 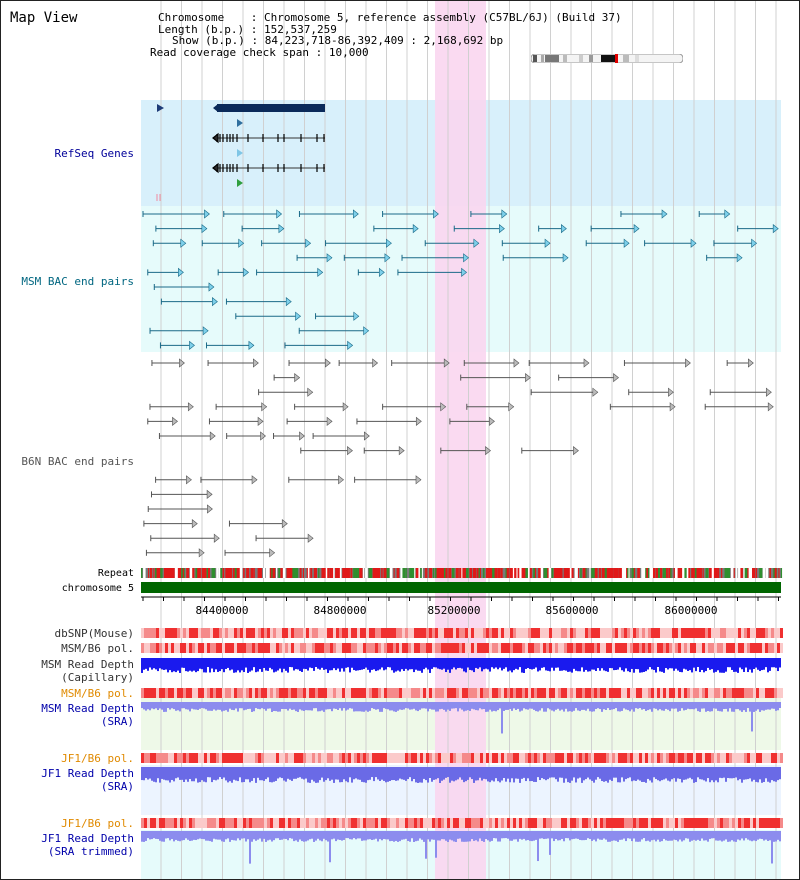 What do you see at coordinates (97, 758) in the screenshot?
I see `track-label-jf1-b6-pol: JF1/B6 pol.` at bounding box center [97, 758].